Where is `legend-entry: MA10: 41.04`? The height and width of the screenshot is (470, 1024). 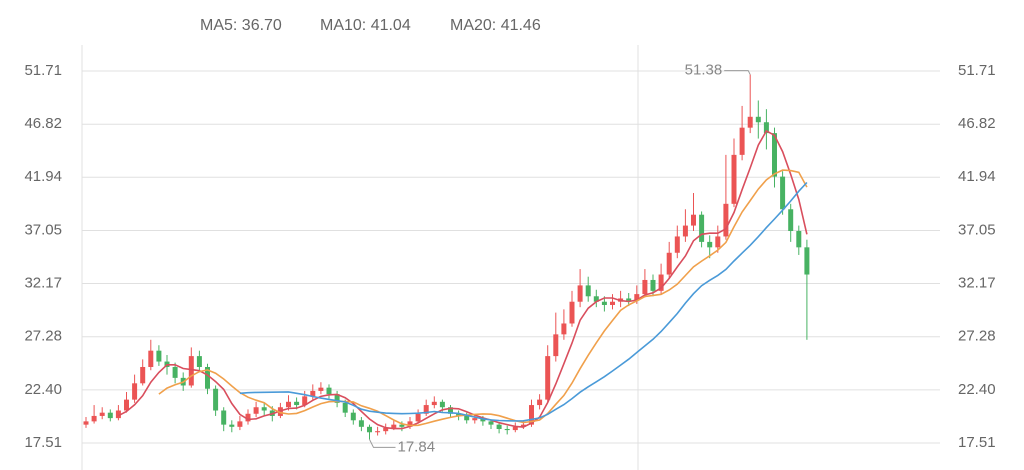 legend-entry: MA10: 41.04 is located at coordinates (365, 25).